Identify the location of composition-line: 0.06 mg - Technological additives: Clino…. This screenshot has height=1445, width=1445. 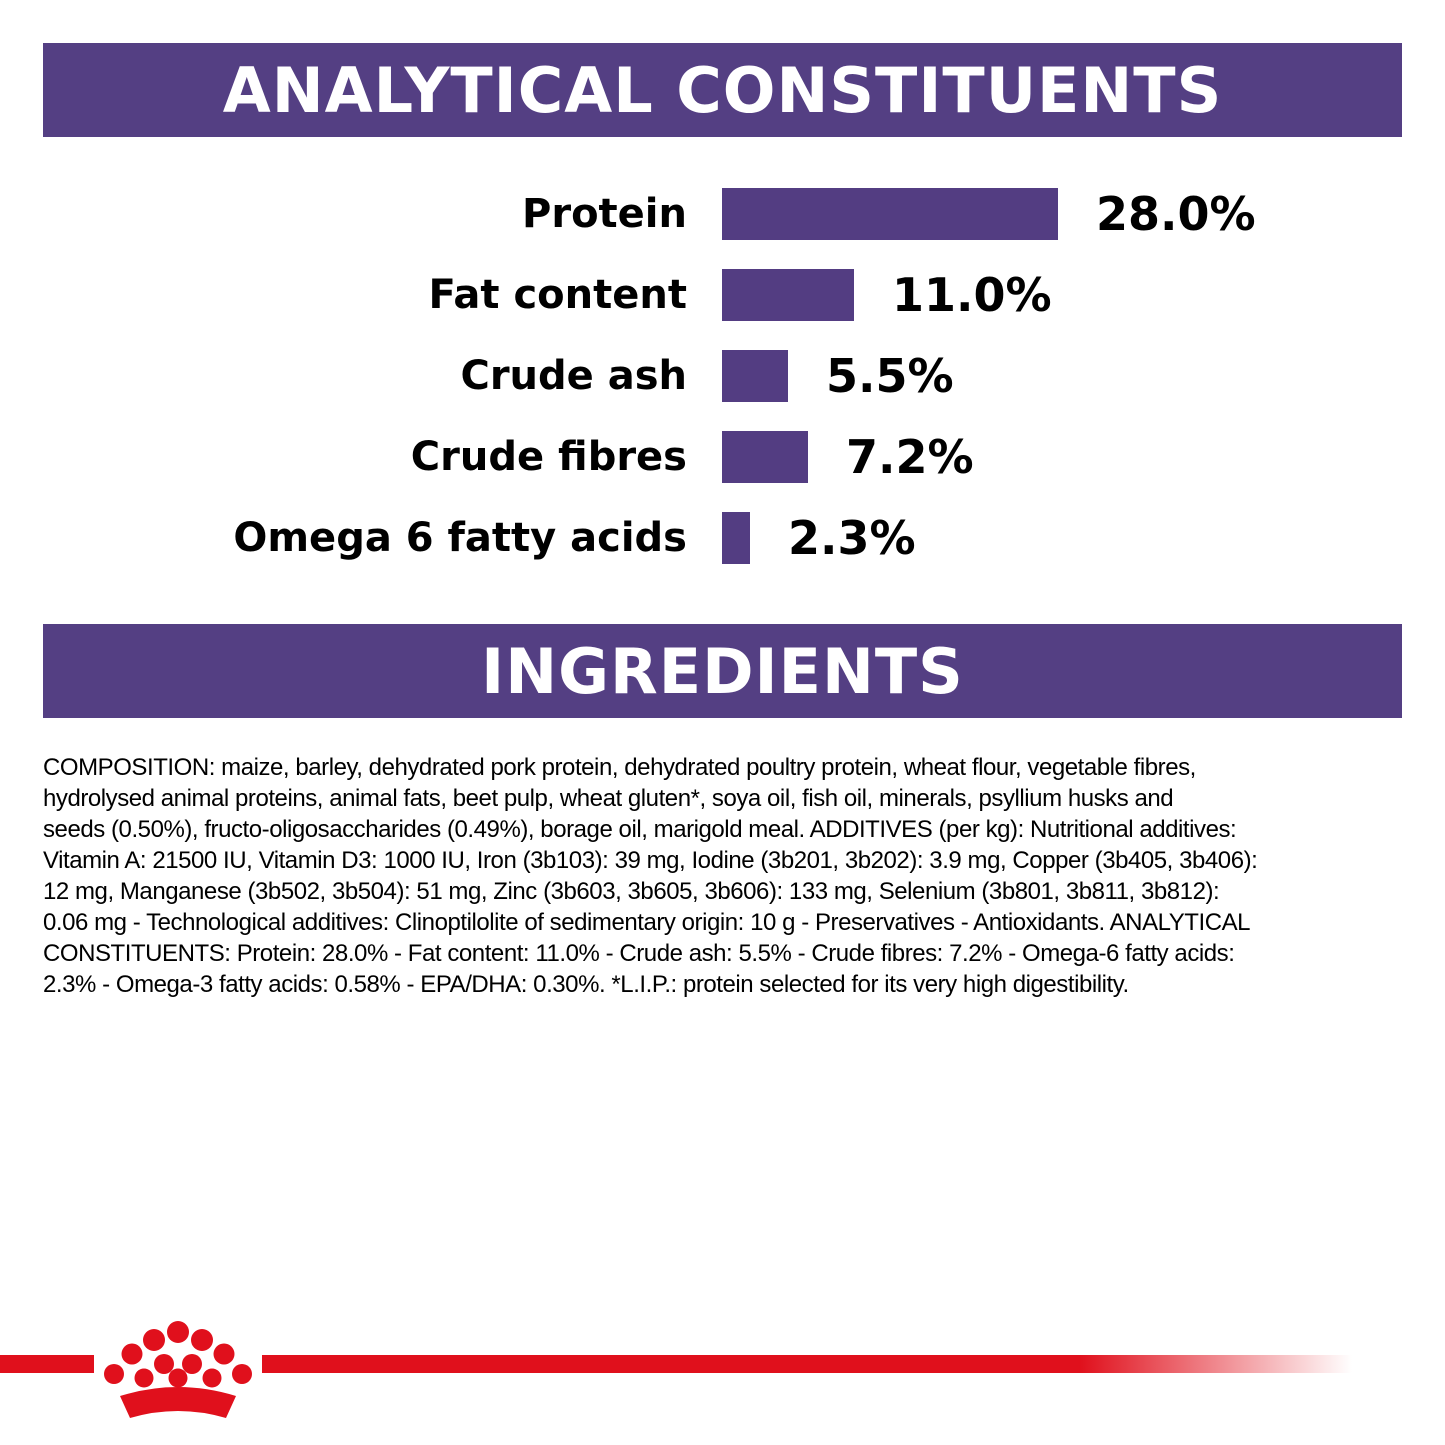
(647, 922).